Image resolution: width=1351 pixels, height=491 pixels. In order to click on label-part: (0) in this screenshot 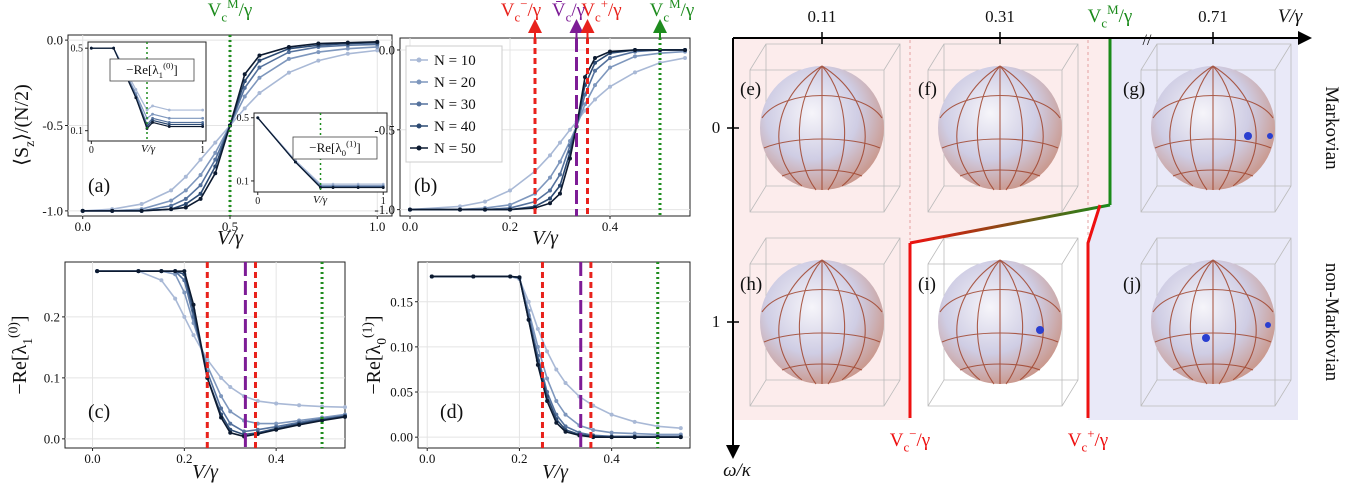, I will do `click(14, 330)`.